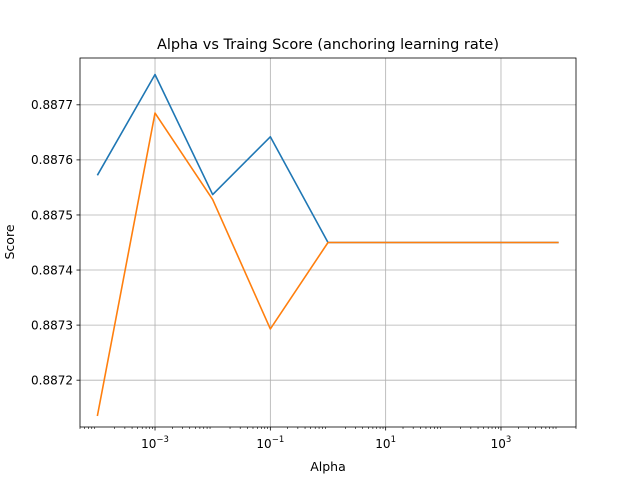  What do you see at coordinates (55, 242) in the screenshot?
I see `y-axis-ticks: 0.8872 0.8873 0.8874 0.8875 0.8876 0.8877` at bounding box center [55, 242].